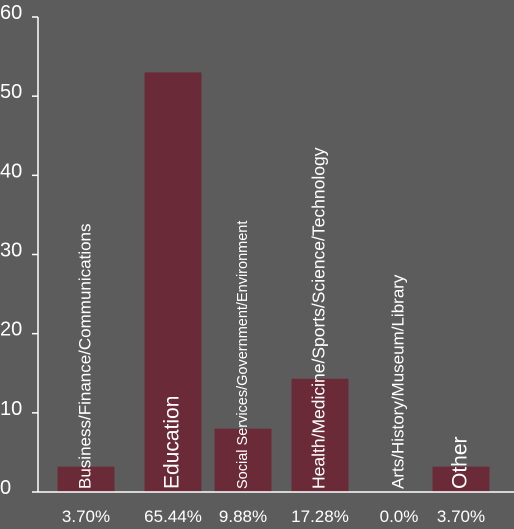 This screenshot has width=514, height=529. What do you see at coordinates (172, 442) in the screenshot?
I see `category-label: Education` at bounding box center [172, 442].